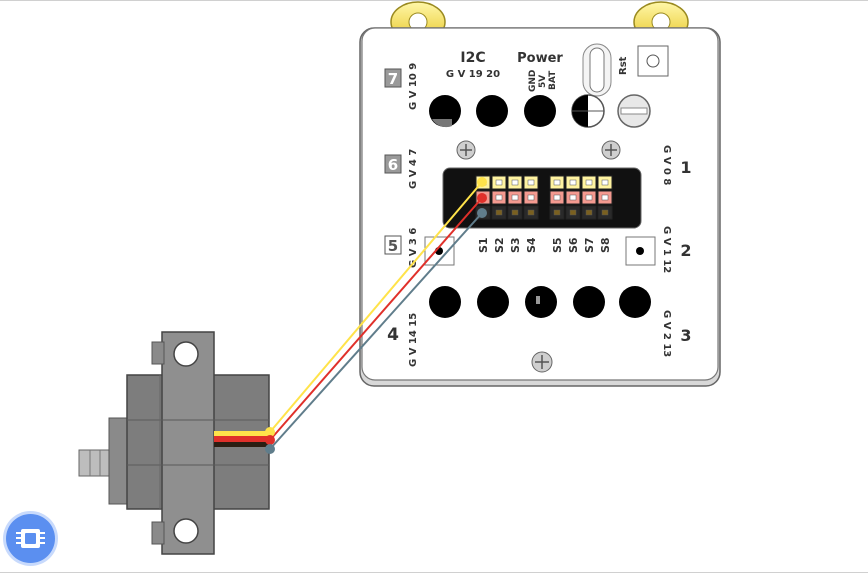  Describe the element at coordinates (540, 111) in the screenshot. I see `top-port-holes` at that location.